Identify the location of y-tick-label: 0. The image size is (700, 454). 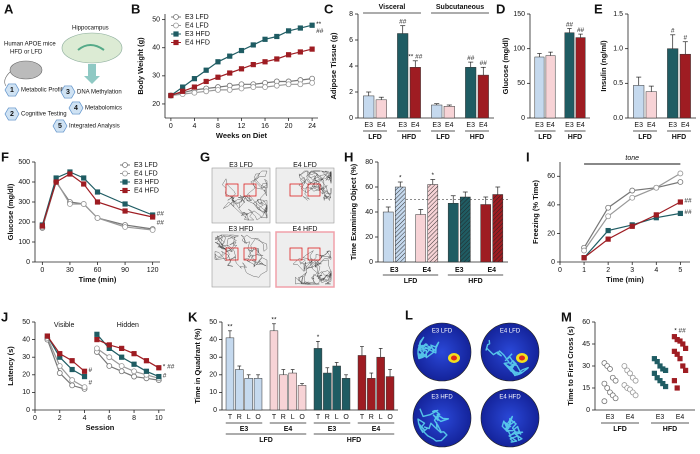
(371, 262).